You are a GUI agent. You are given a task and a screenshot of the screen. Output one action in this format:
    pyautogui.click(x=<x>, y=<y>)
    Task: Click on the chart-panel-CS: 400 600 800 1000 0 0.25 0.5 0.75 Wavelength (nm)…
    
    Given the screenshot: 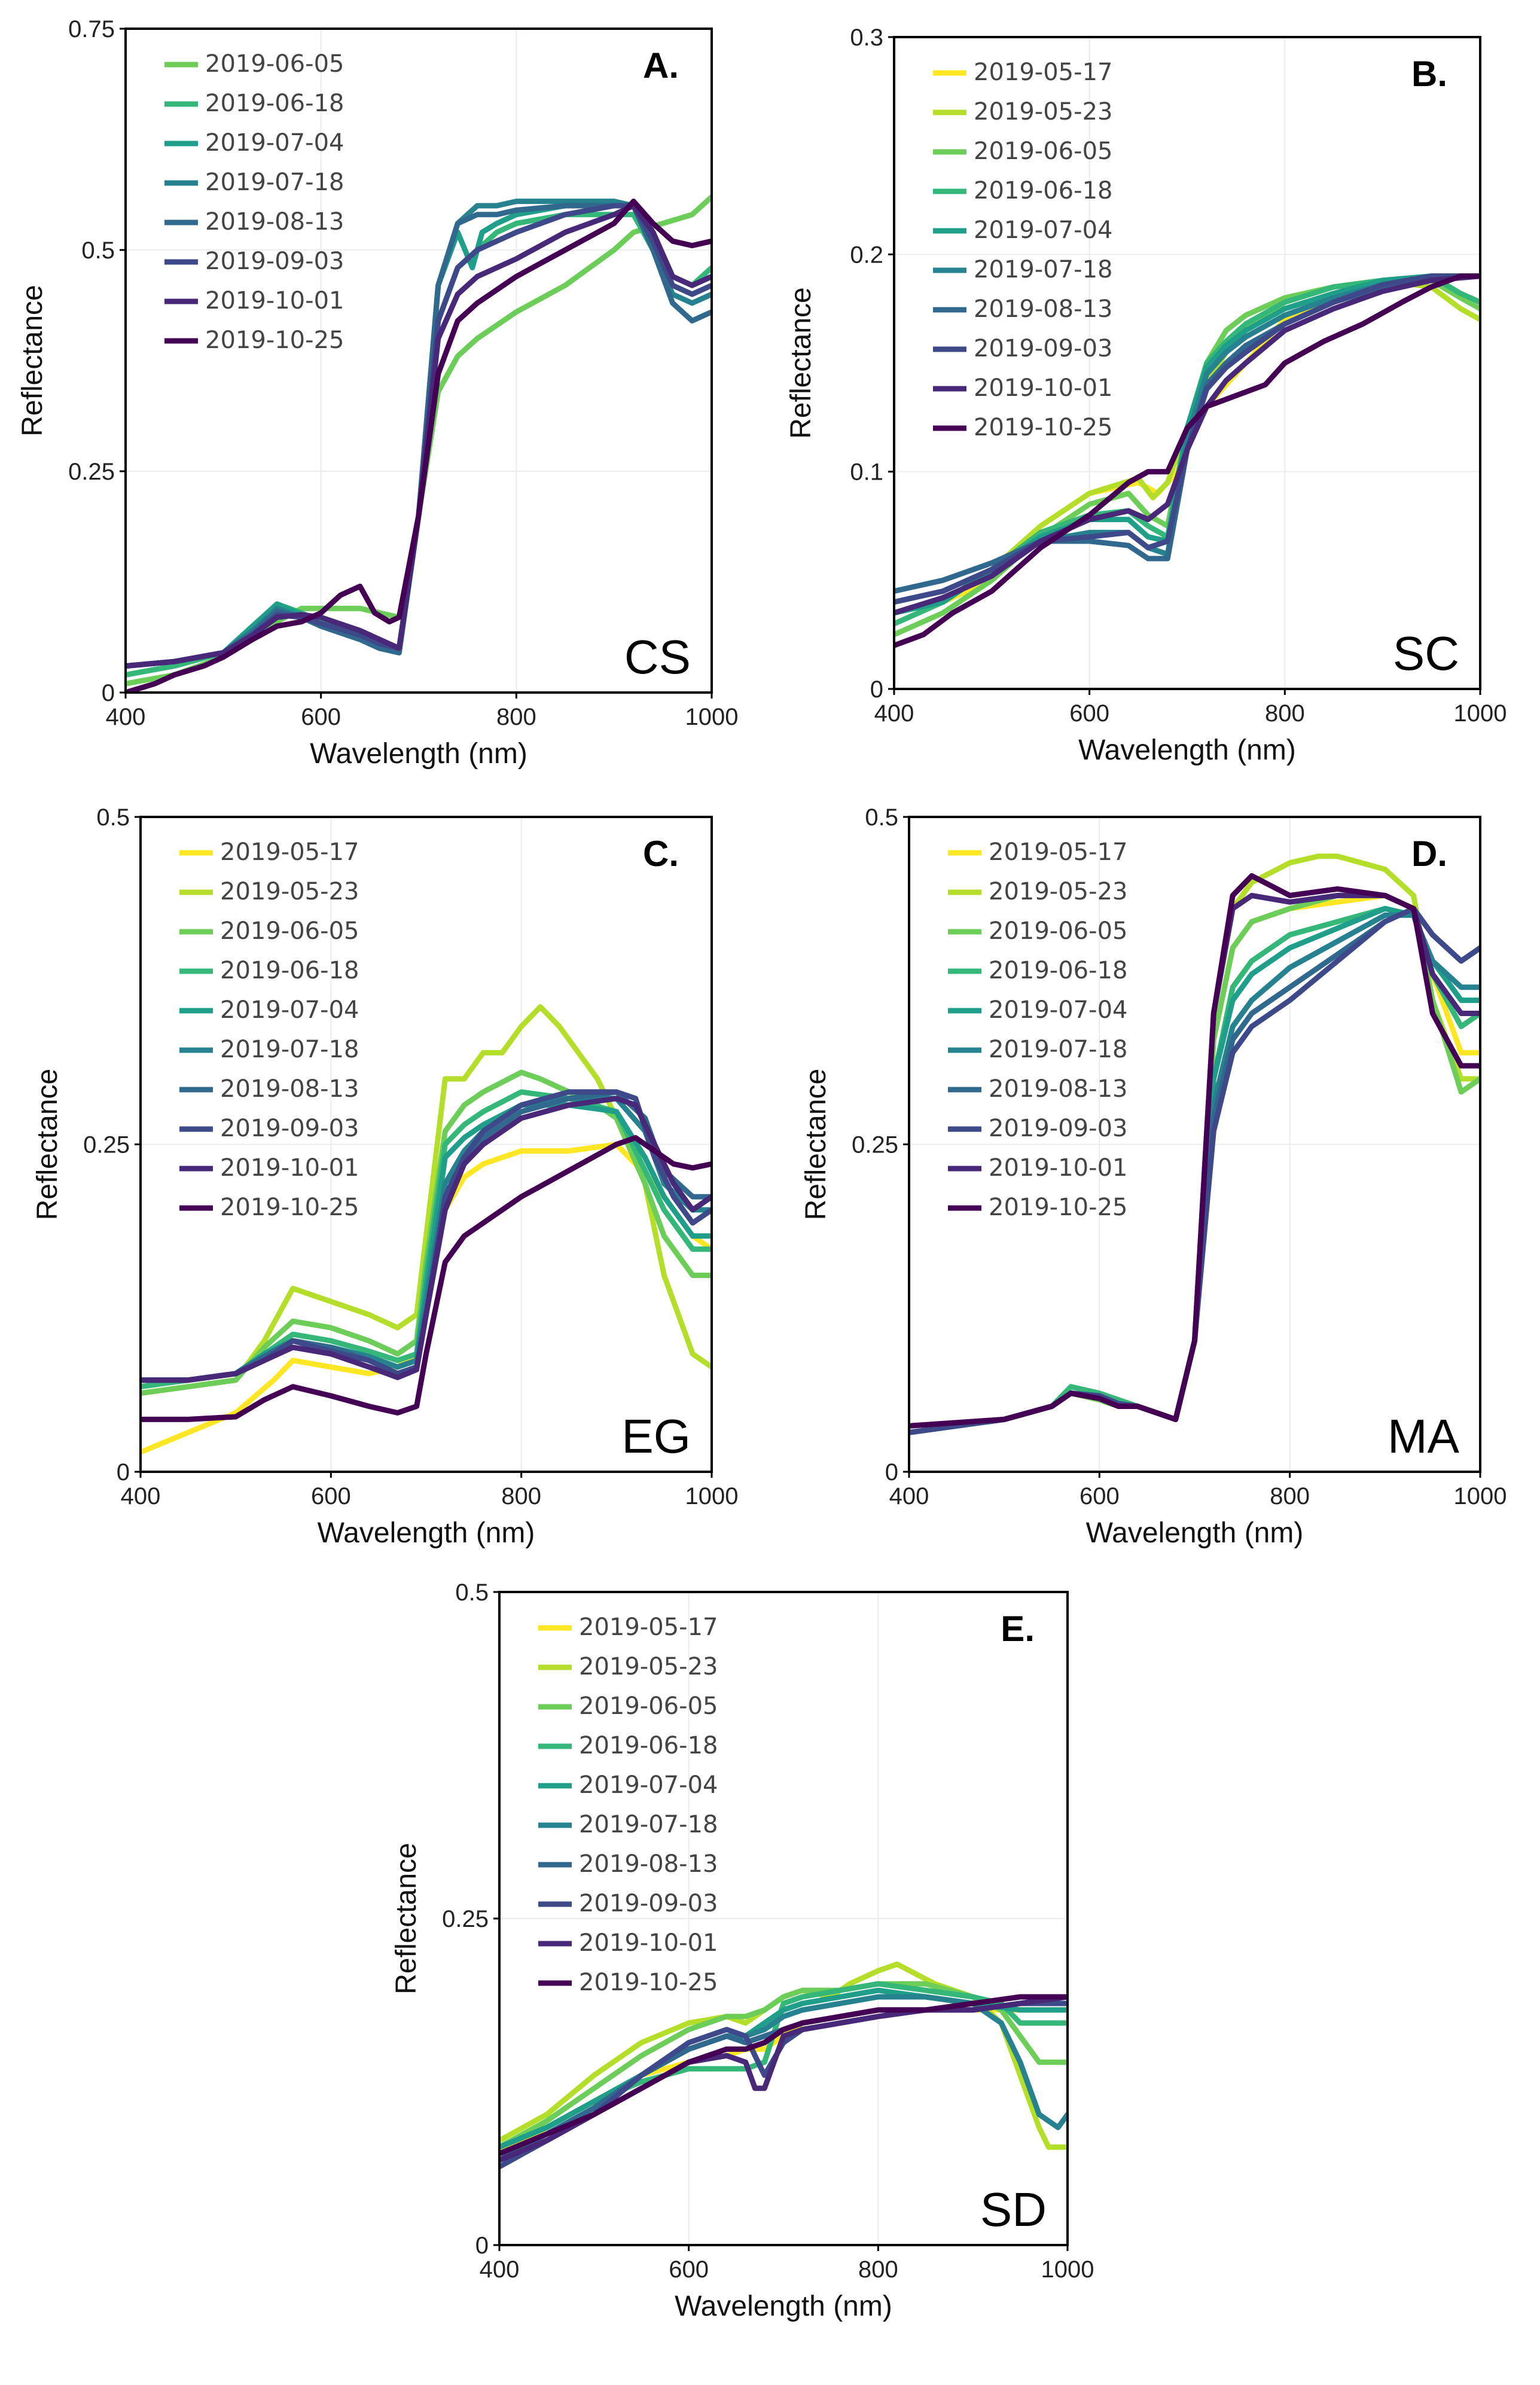 What is the action you would take?
    pyautogui.click(x=377, y=393)
    